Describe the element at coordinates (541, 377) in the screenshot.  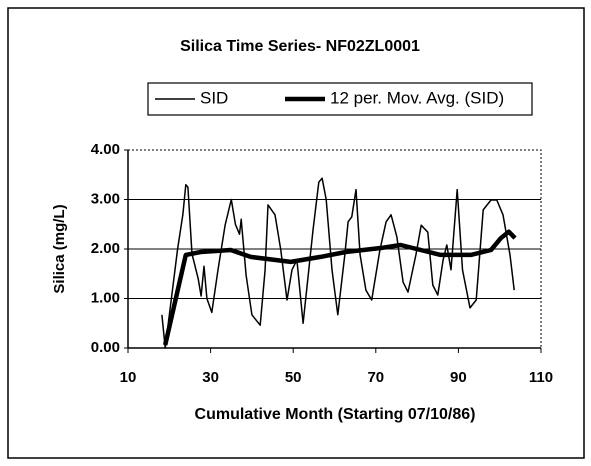
I see `x-tick-label: 110` at that location.